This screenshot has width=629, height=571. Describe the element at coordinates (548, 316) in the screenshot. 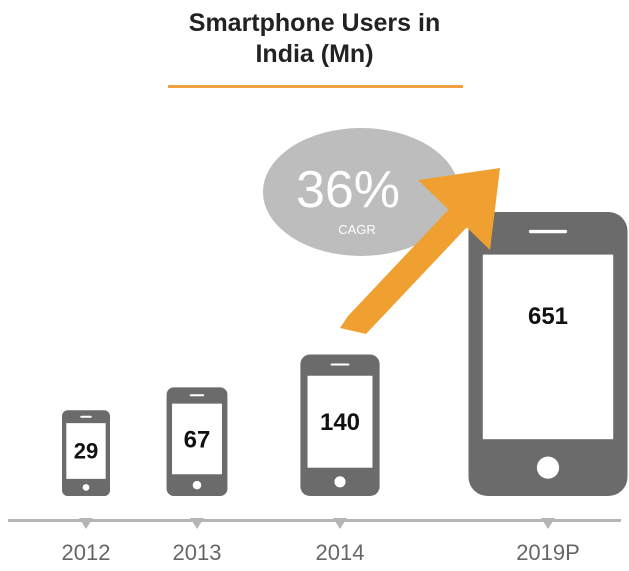

I see `phone-value-label: 651` at that location.